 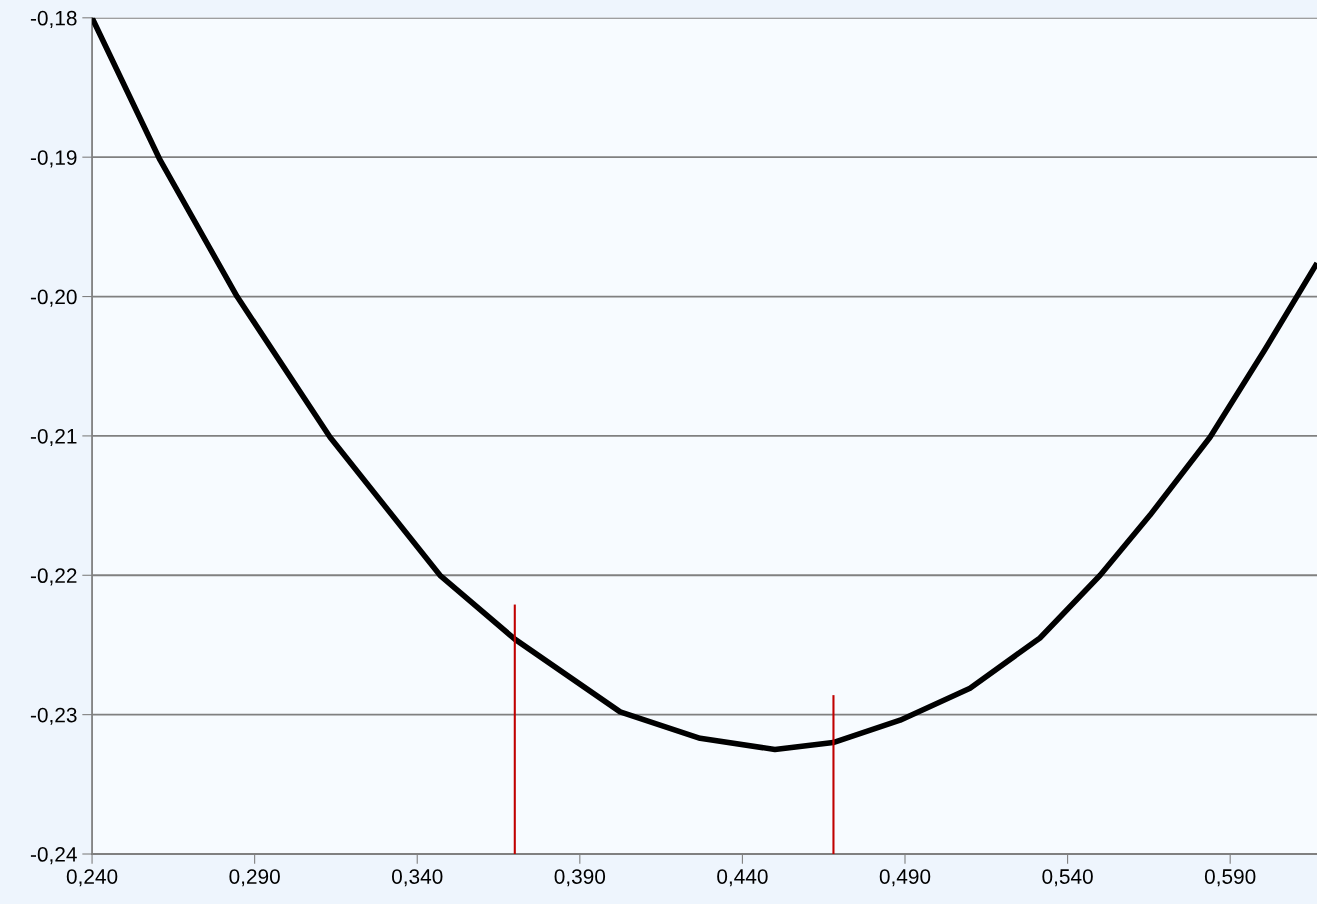 I want to click on x-tick-label: 0,390, so click(x=580, y=878).